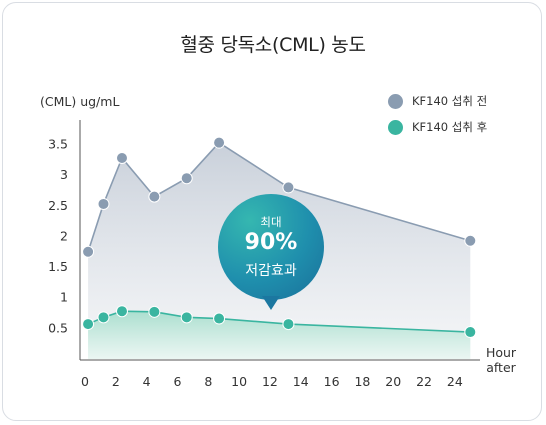 This screenshot has height=425, width=546. I want to click on x-tick-label: 16, so click(332, 381).